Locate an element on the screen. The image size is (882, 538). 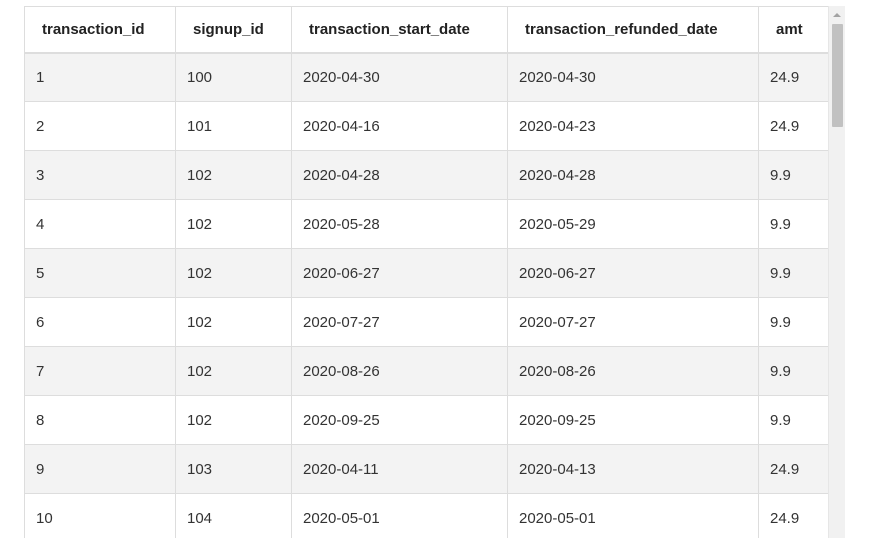
cell-transaction-start-date: 2020-04-11 is located at coordinates (399, 469).